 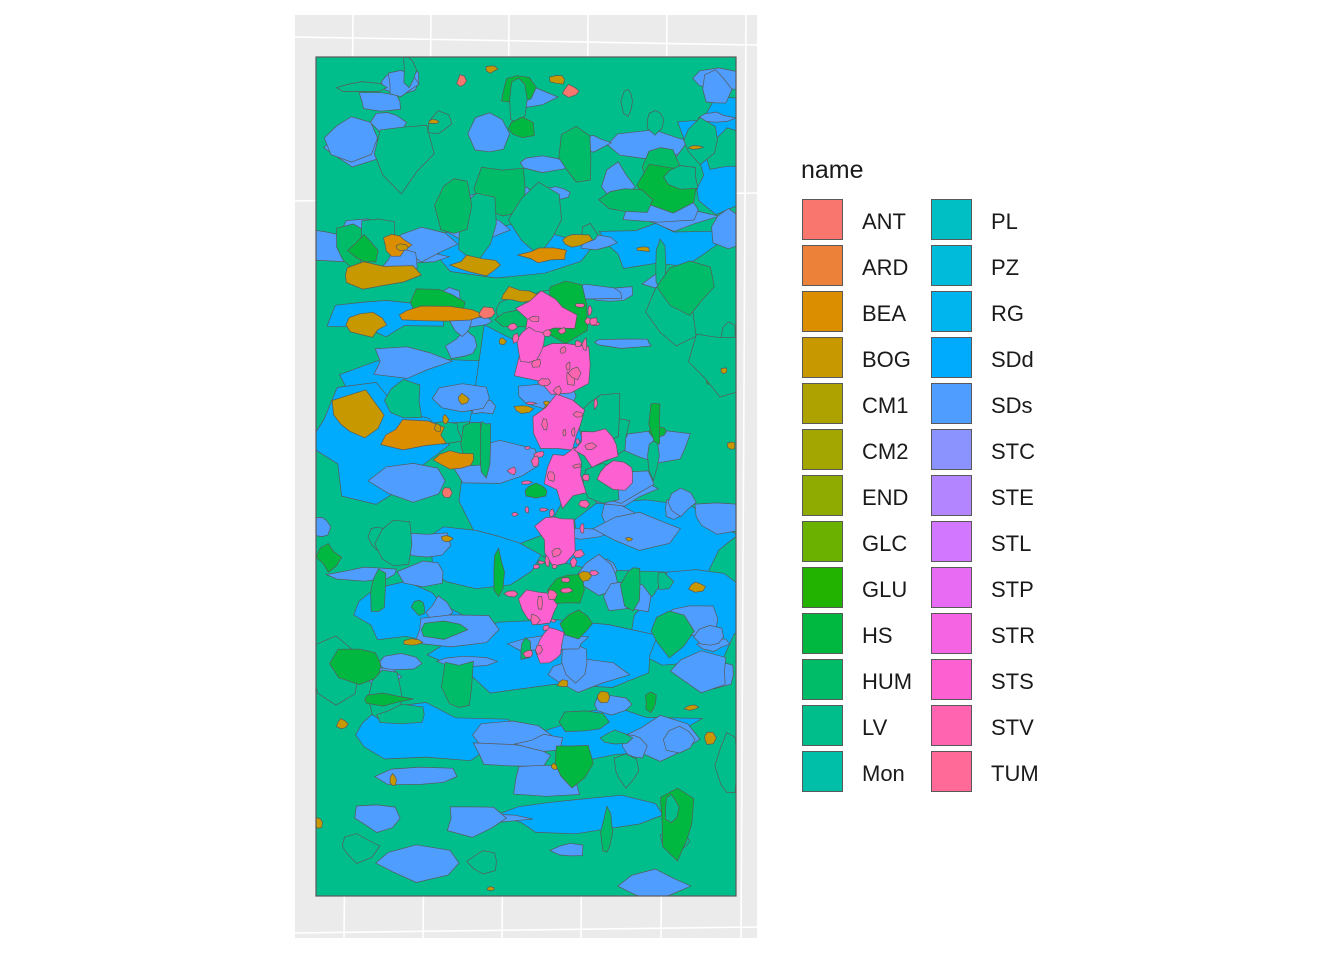 I want to click on legend-label: PL, so click(x=1004, y=221).